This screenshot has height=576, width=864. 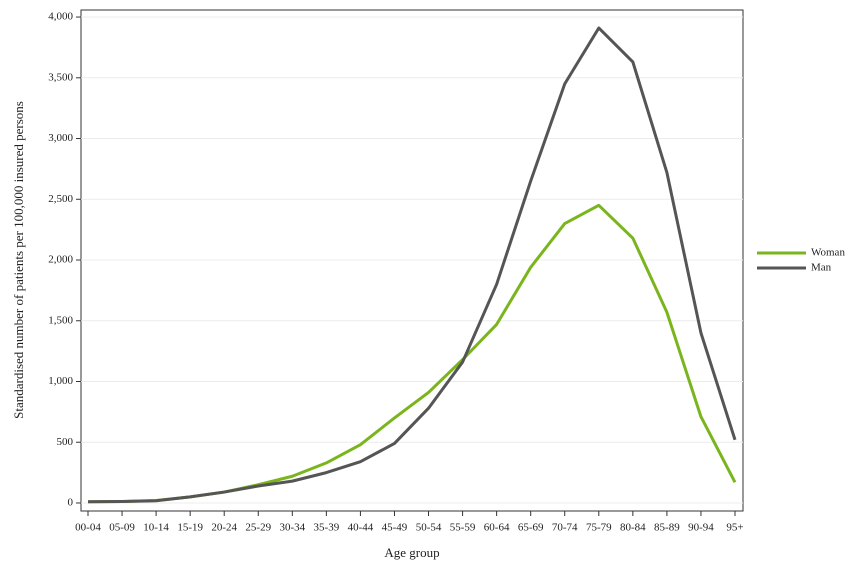 What do you see at coordinates (565, 528) in the screenshot?
I see `x-tick-label: 70-74` at bounding box center [565, 528].